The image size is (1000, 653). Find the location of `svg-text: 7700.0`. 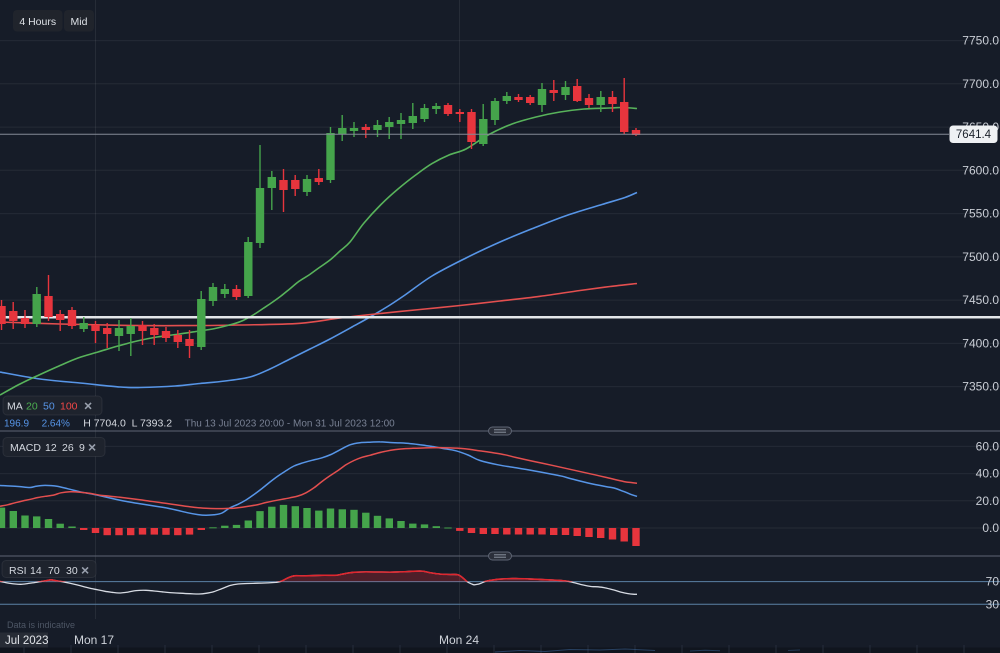

svg-text: 7700.0 is located at coordinates (980, 84).